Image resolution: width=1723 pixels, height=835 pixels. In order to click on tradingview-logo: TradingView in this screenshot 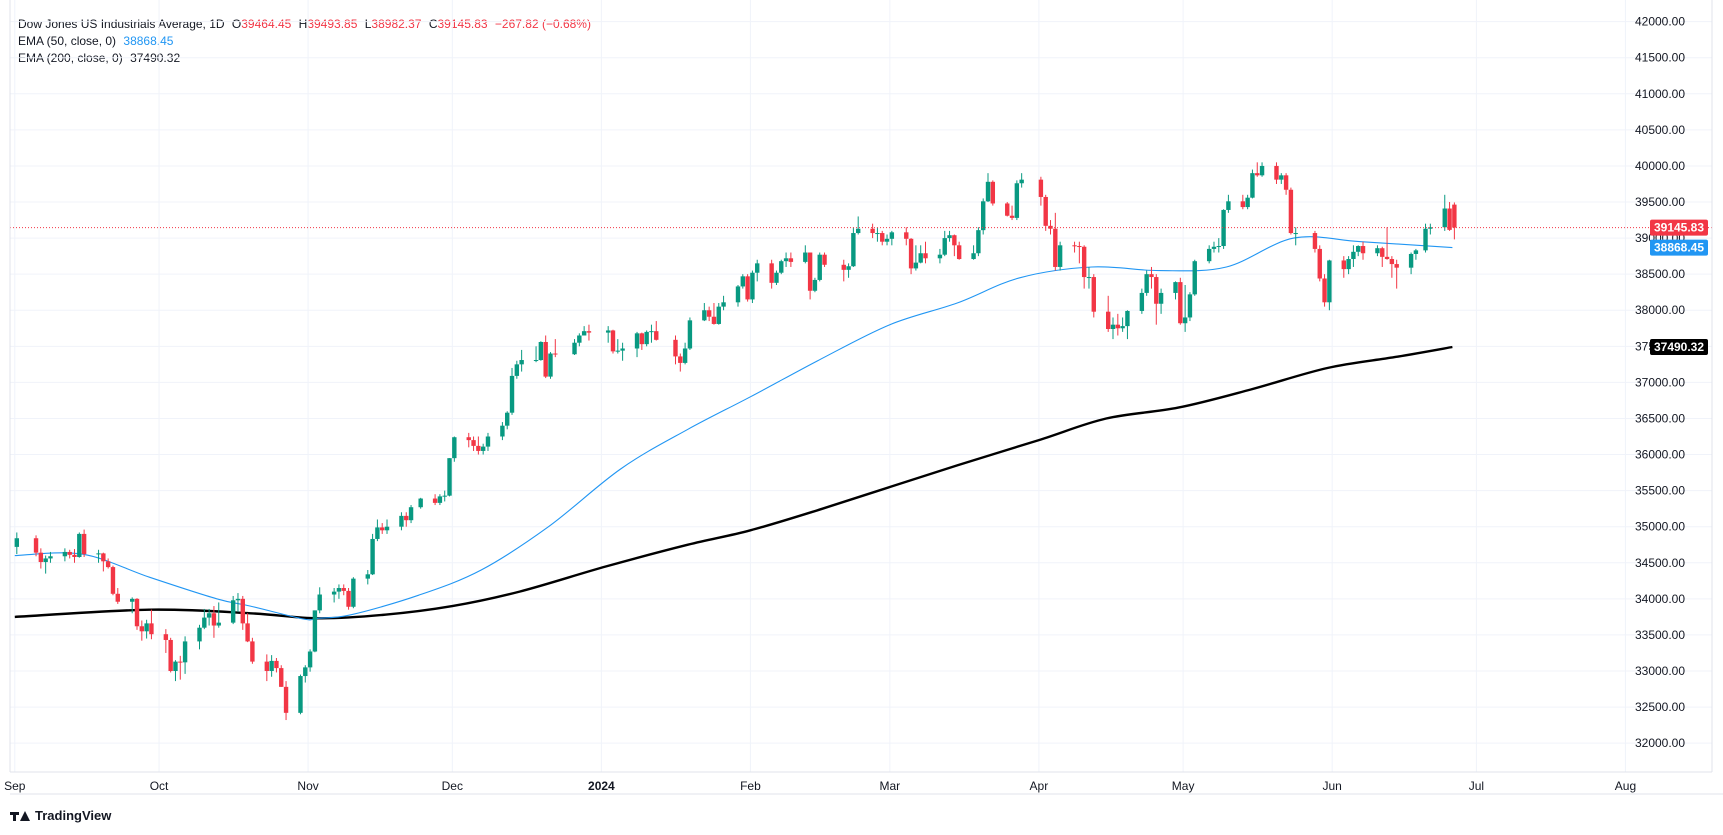, I will do `click(60, 815)`.